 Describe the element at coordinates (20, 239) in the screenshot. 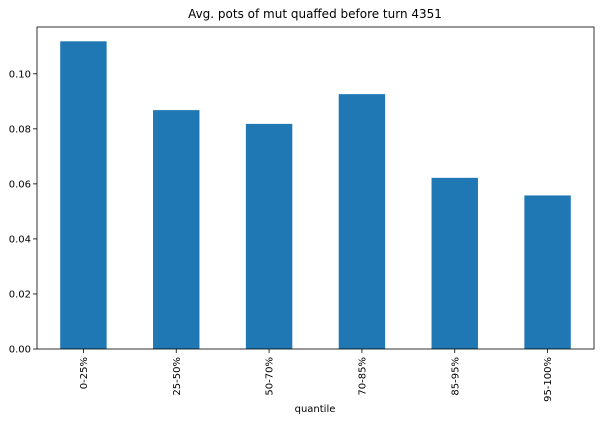

I see `y-tick-label: 0.04` at that location.